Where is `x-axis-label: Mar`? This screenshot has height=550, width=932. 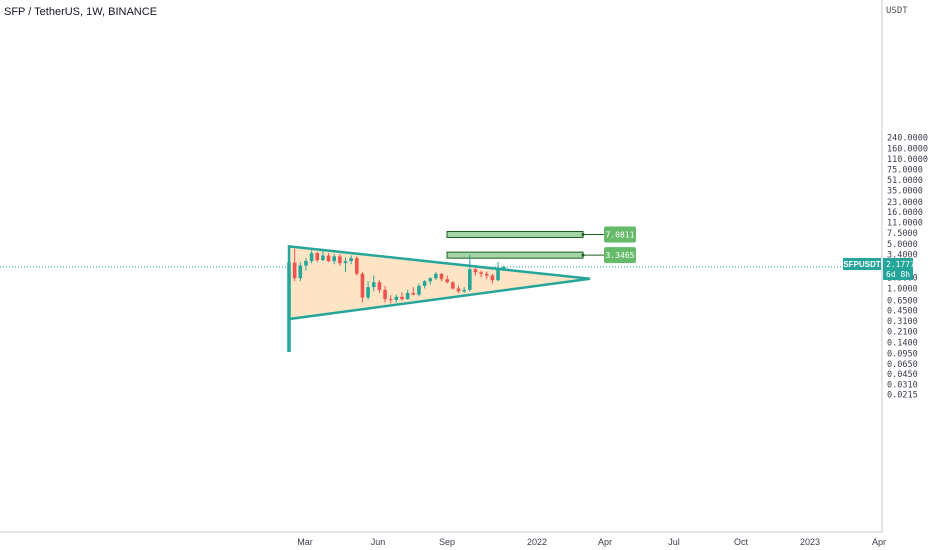 x-axis-label: Mar is located at coordinates (305, 542).